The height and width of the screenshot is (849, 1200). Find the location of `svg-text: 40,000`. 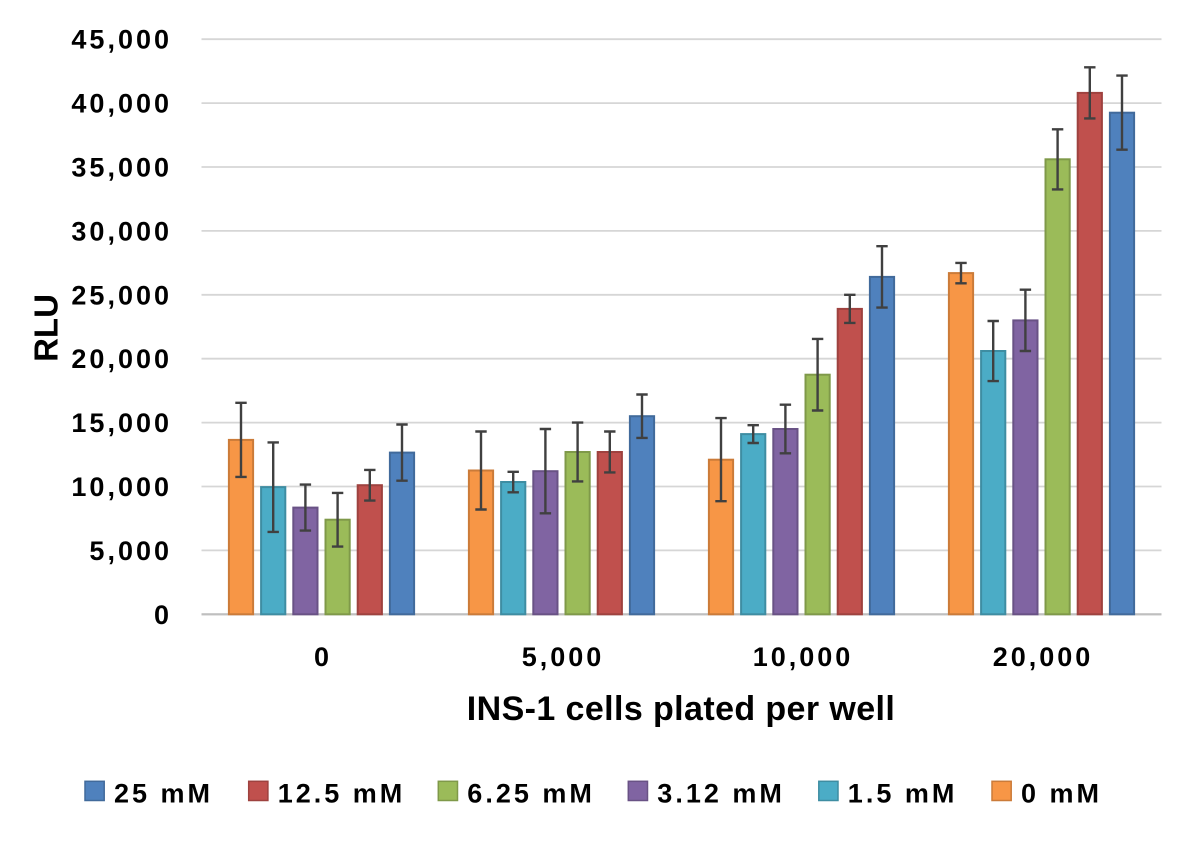

svg-text: 40,000 is located at coordinates (121, 104).